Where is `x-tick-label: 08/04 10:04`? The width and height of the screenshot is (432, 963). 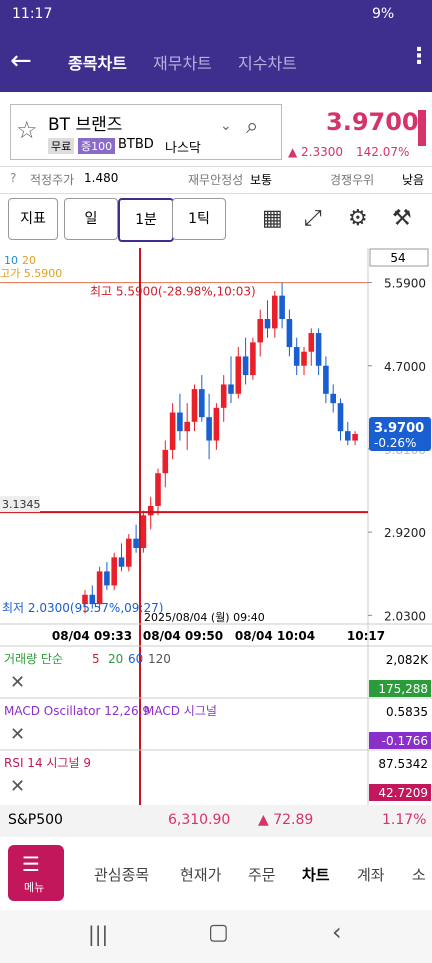 x-tick-label: 08/04 10:04 is located at coordinates (275, 636).